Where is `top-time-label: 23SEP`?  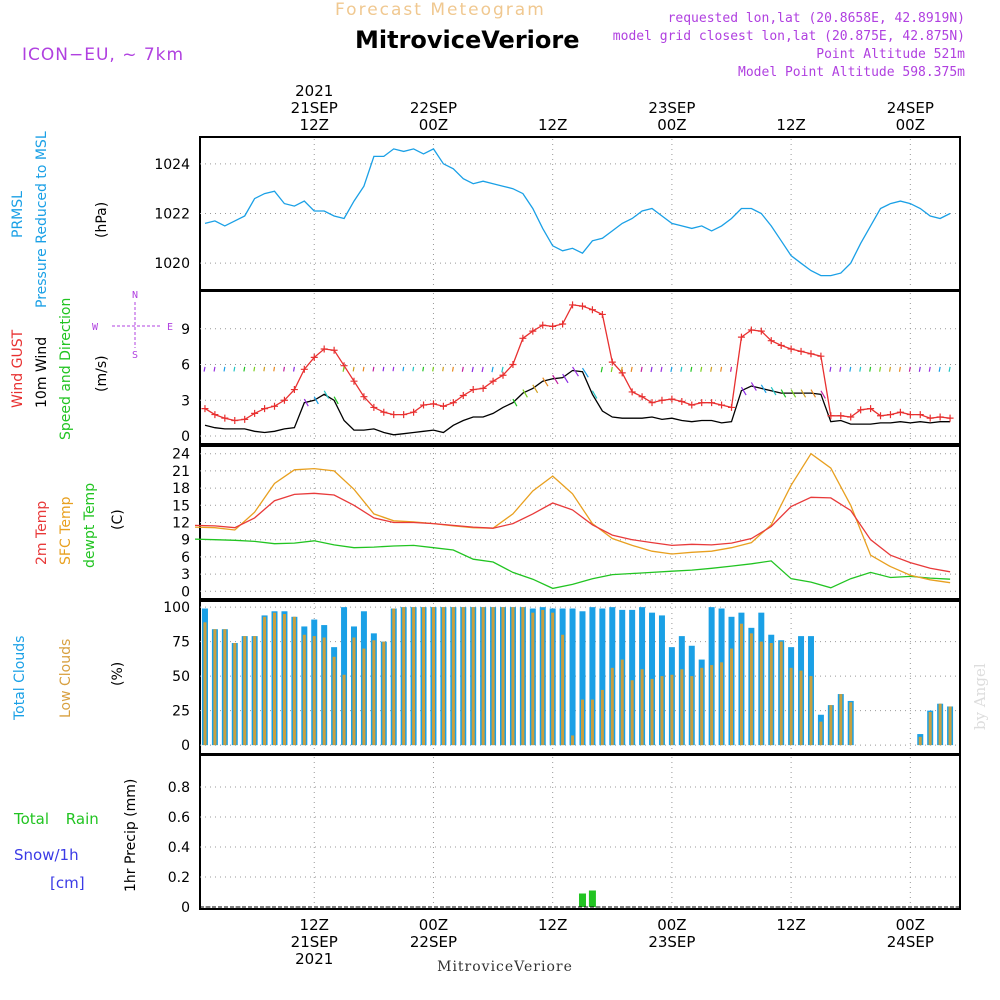 top-time-label: 23SEP is located at coordinates (671, 108).